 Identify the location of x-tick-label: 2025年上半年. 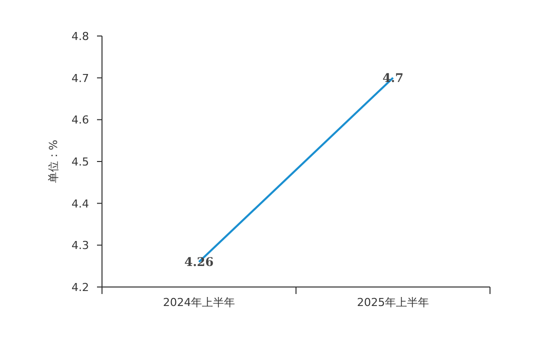
(393, 302).